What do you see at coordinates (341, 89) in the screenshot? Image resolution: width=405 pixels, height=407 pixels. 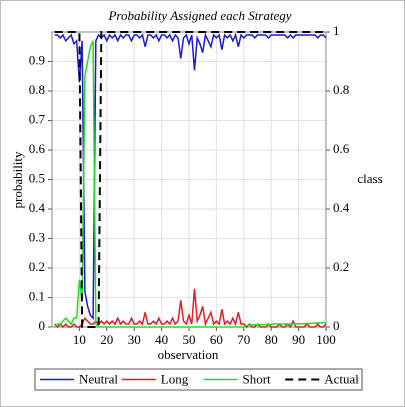 I see `y2-tick-label: 0.8` at bounding box center [341, 89].